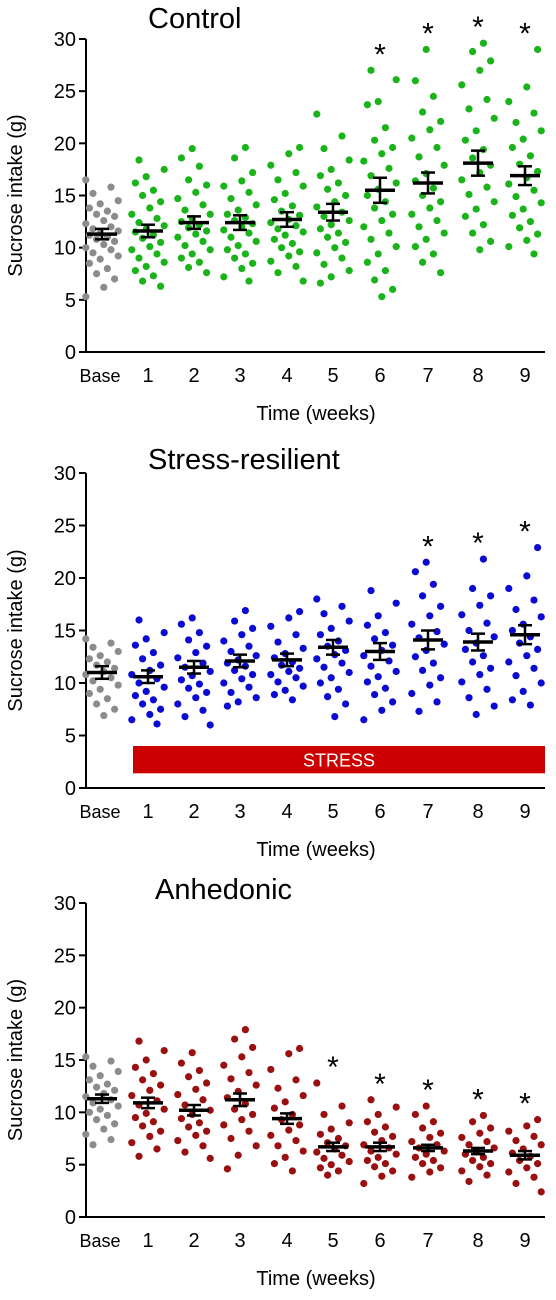 Image resolution: width=556 pixels, height=1300 pixels. Describe the element at coordinates (239, 376) in the screenshot. I see `x-tick-label: 3` at that location.